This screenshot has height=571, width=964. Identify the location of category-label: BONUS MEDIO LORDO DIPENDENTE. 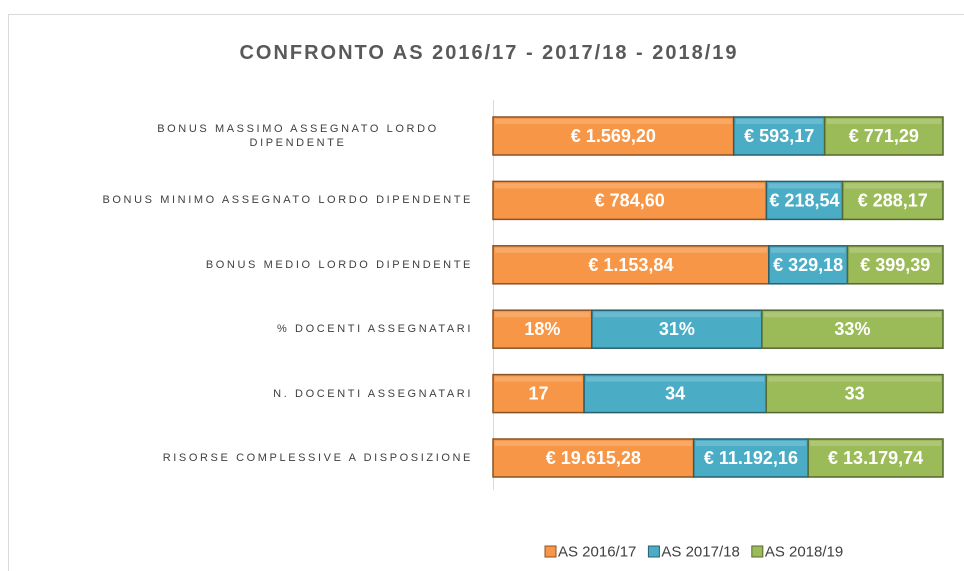
(339, 264).